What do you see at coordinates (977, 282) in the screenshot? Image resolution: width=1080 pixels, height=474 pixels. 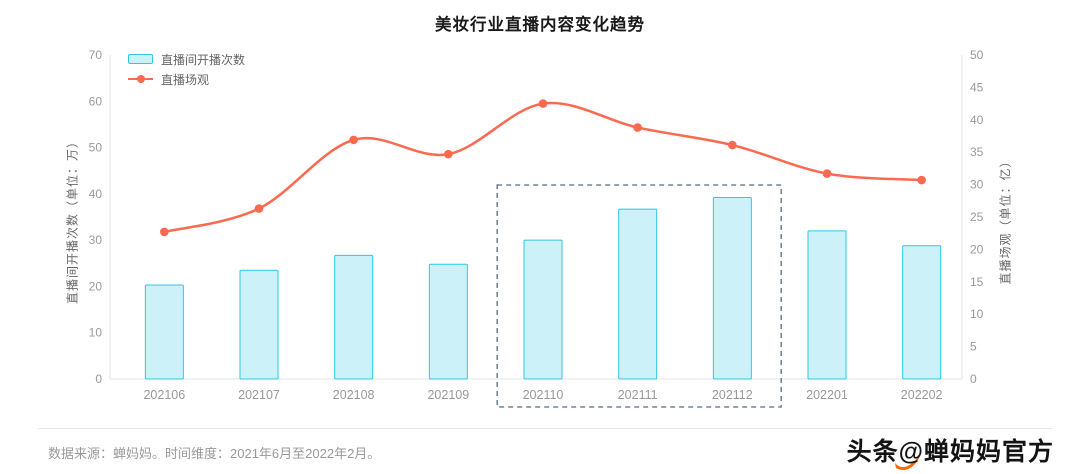 I see `right-y-tick: 15` at bounding box center [977, 282].